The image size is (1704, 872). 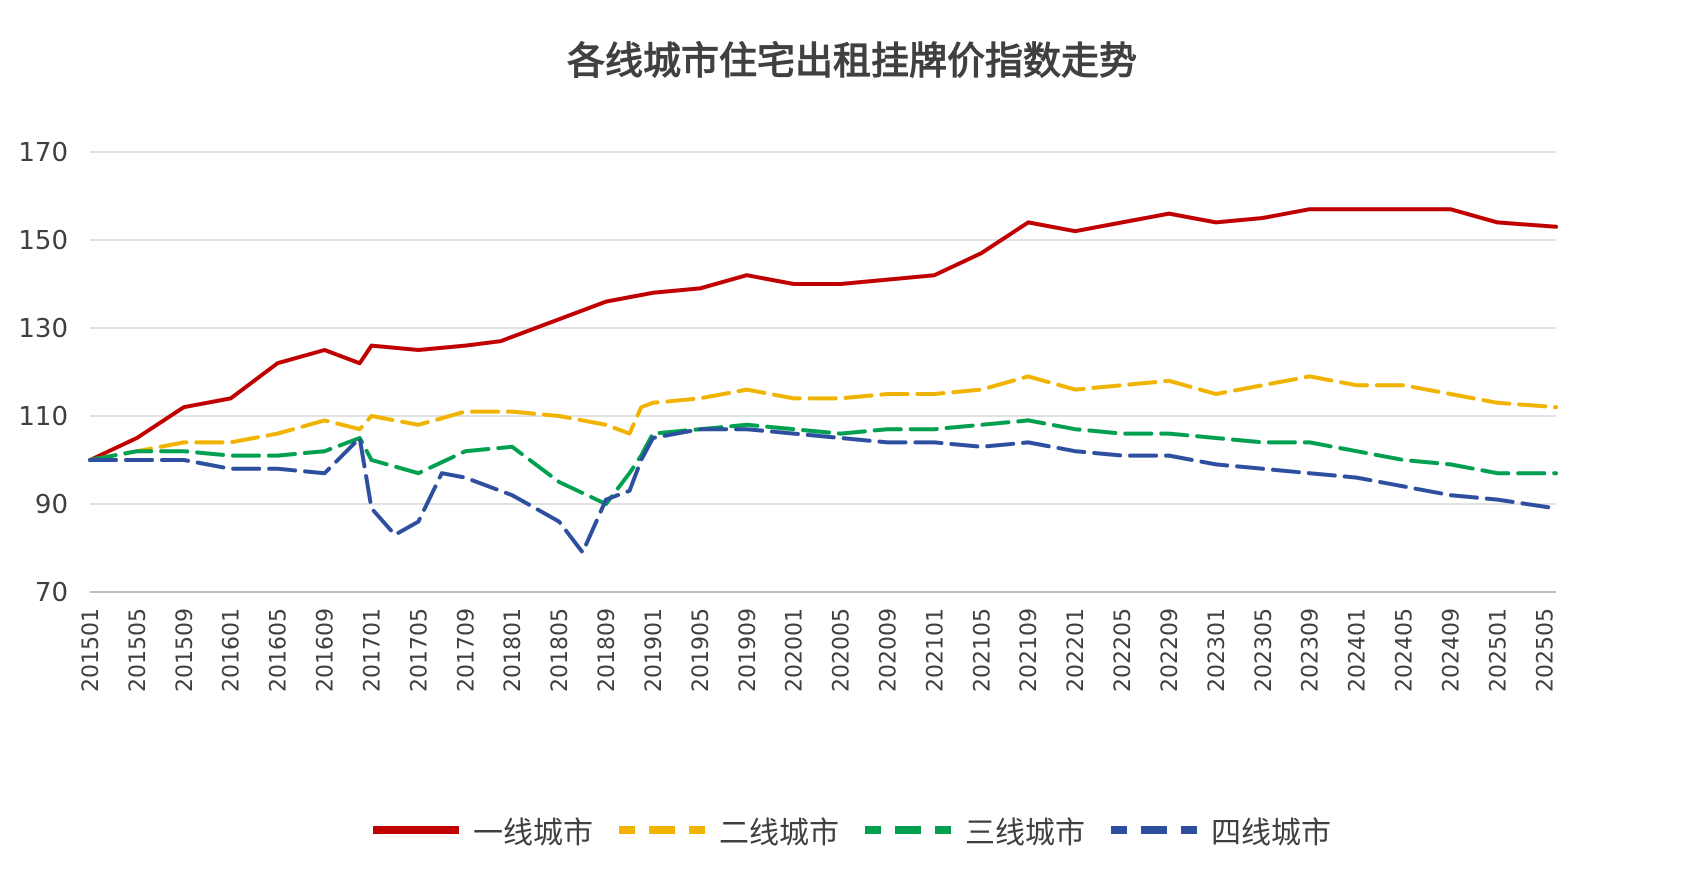 I want to click on legend-item-1: 一线城市, so click(x=483, y=830).